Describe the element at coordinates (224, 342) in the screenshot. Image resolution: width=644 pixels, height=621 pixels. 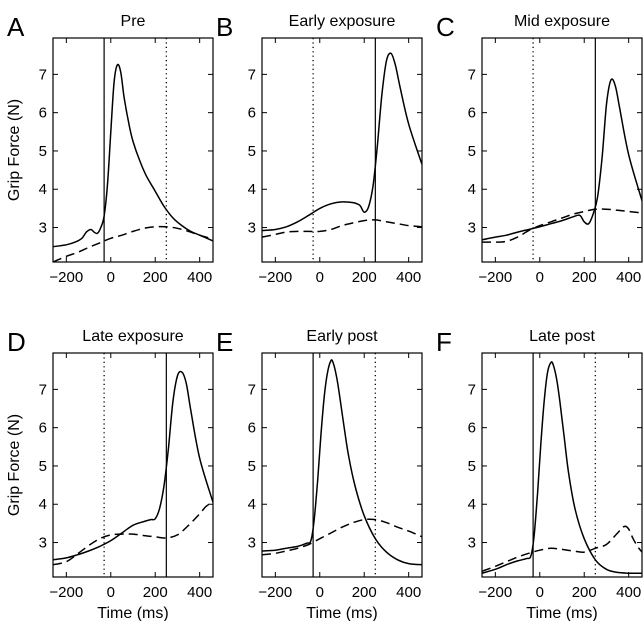
I see `panel-letter: E` at that location.